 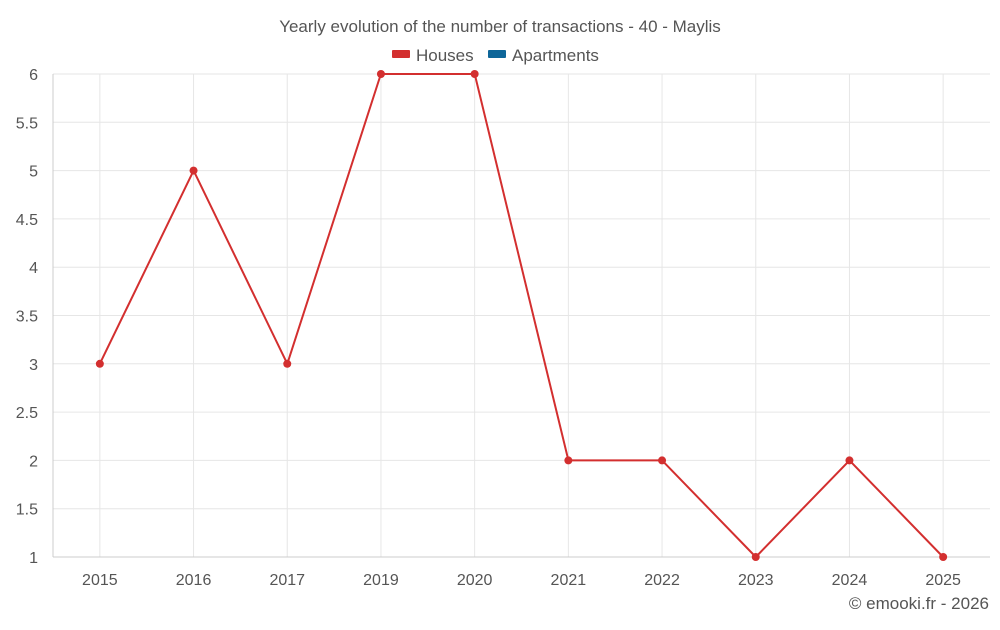 I want to click on y-axis: 1 1.5 2 2.5 3 3.5 4 4.5 5 5.5 6, so click(x=35, y=317).